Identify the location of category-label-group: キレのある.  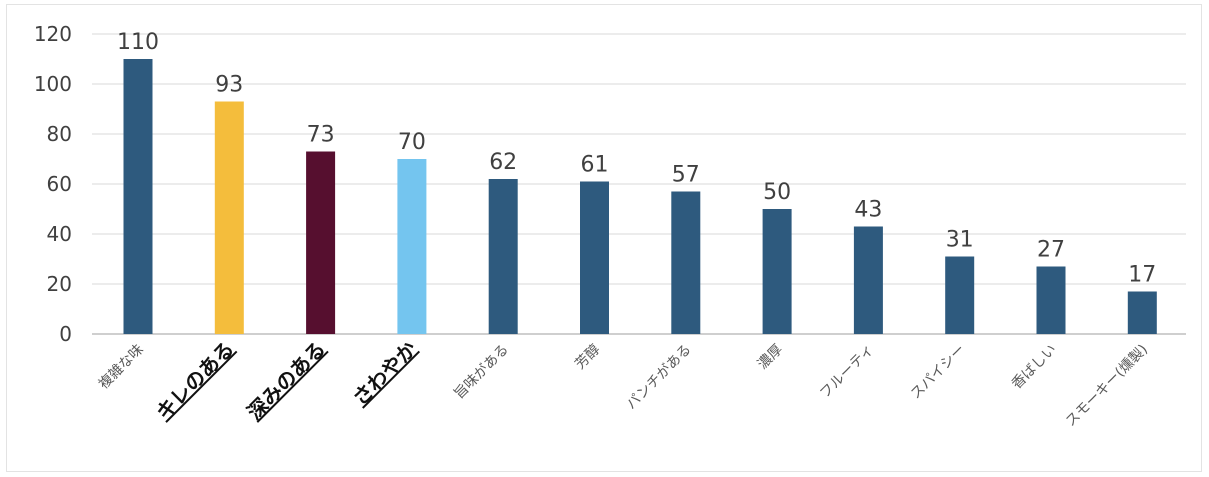
(195, 381).